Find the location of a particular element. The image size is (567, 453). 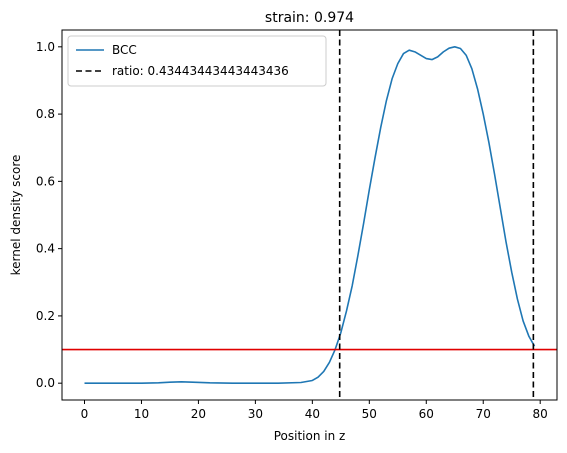

y-tick-label: 0.4 is located at coordinates (45, 249).